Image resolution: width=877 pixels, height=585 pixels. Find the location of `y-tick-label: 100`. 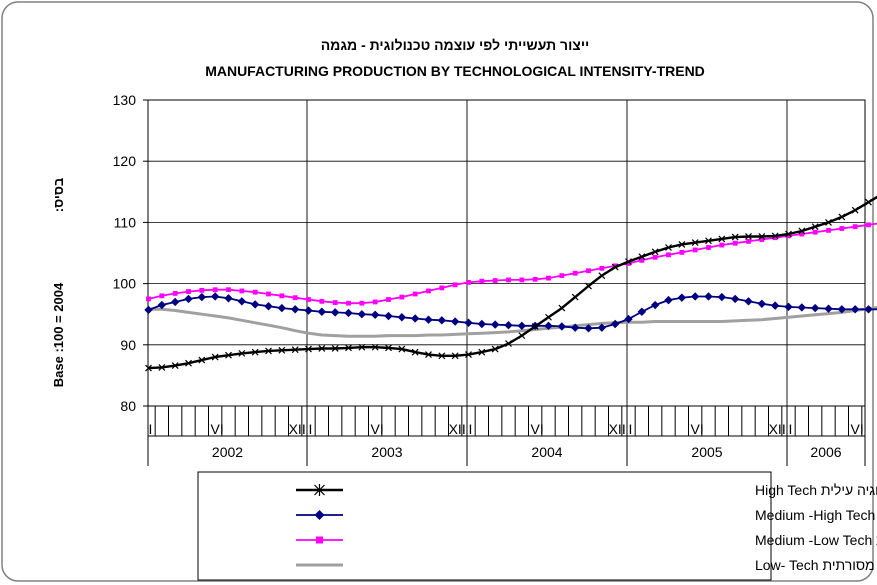

y-tick-label: 100 is located at coordinates (125, 284).